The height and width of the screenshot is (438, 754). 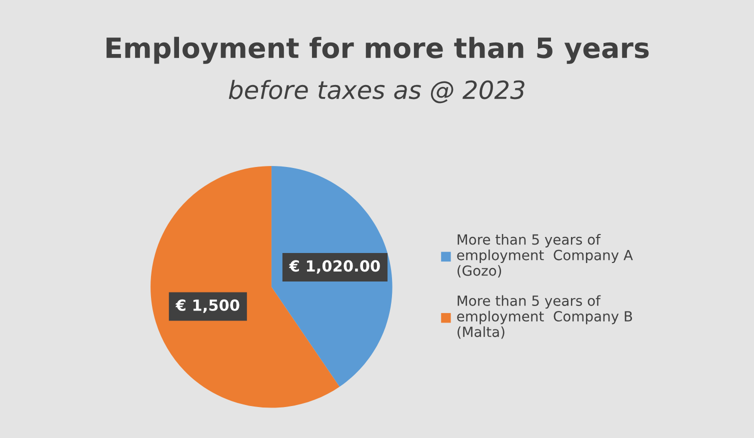 I want to click on legend-label: More than 5 years of employment Company A (Gozo), so click(x=545, y=256).